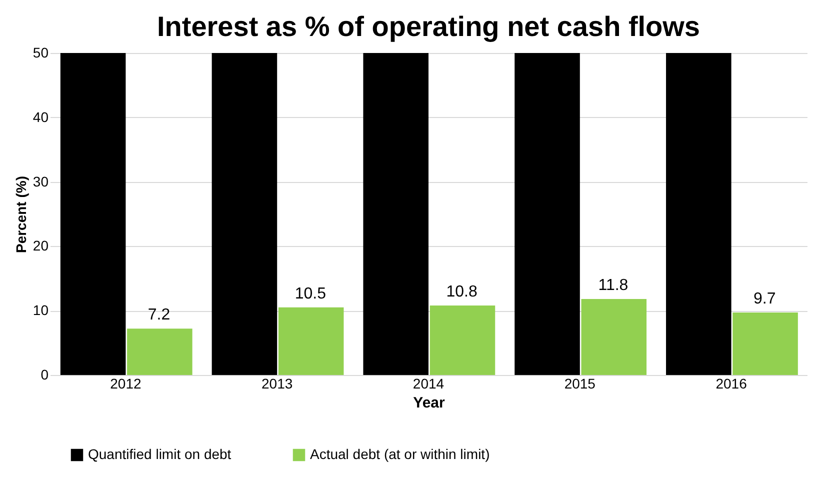  Describe the element at coordinates (310, 293) in the screenshot. I see `data-label: 10.5` at that location.